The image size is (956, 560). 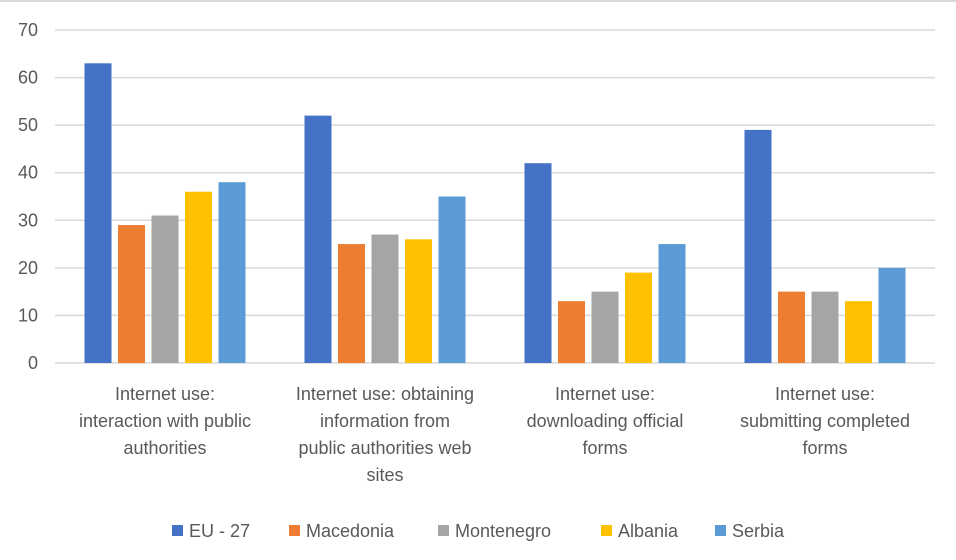 What do you see at coordinates (219, 531) in the screenshot?
I see `legend-label: EU - 27` at bounding box center [219, 531].